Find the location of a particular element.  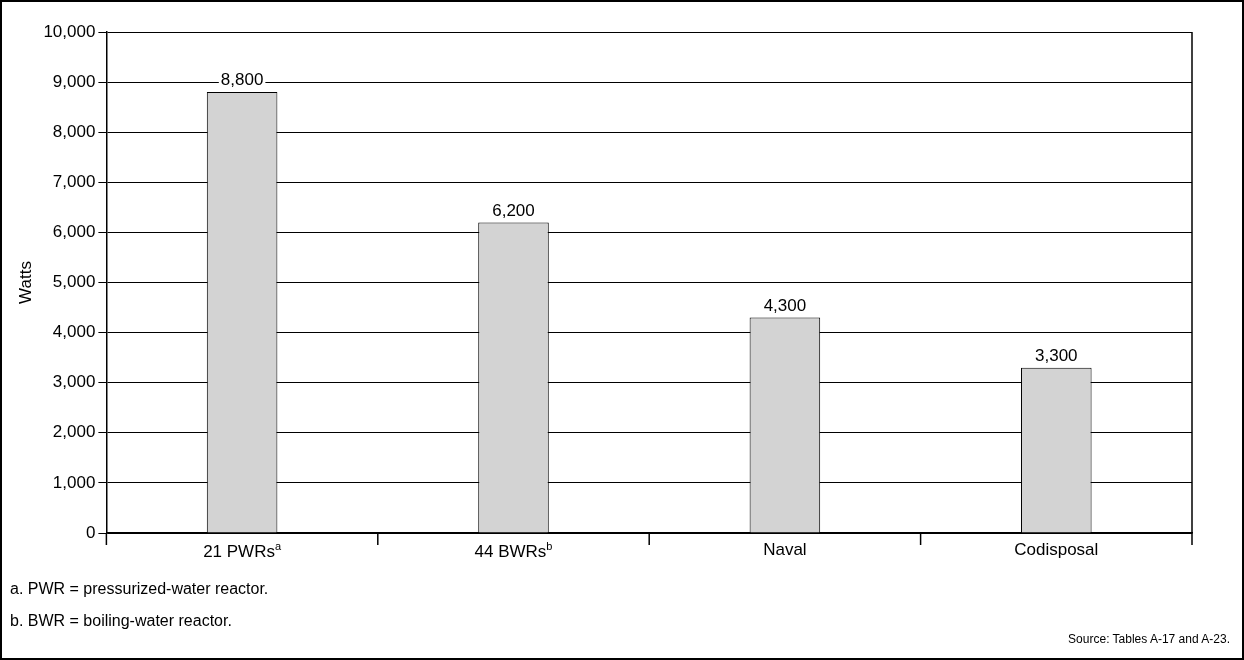

x-tick-label: 21 PWRs$^{a}$ is located at coordinates (242, 551).